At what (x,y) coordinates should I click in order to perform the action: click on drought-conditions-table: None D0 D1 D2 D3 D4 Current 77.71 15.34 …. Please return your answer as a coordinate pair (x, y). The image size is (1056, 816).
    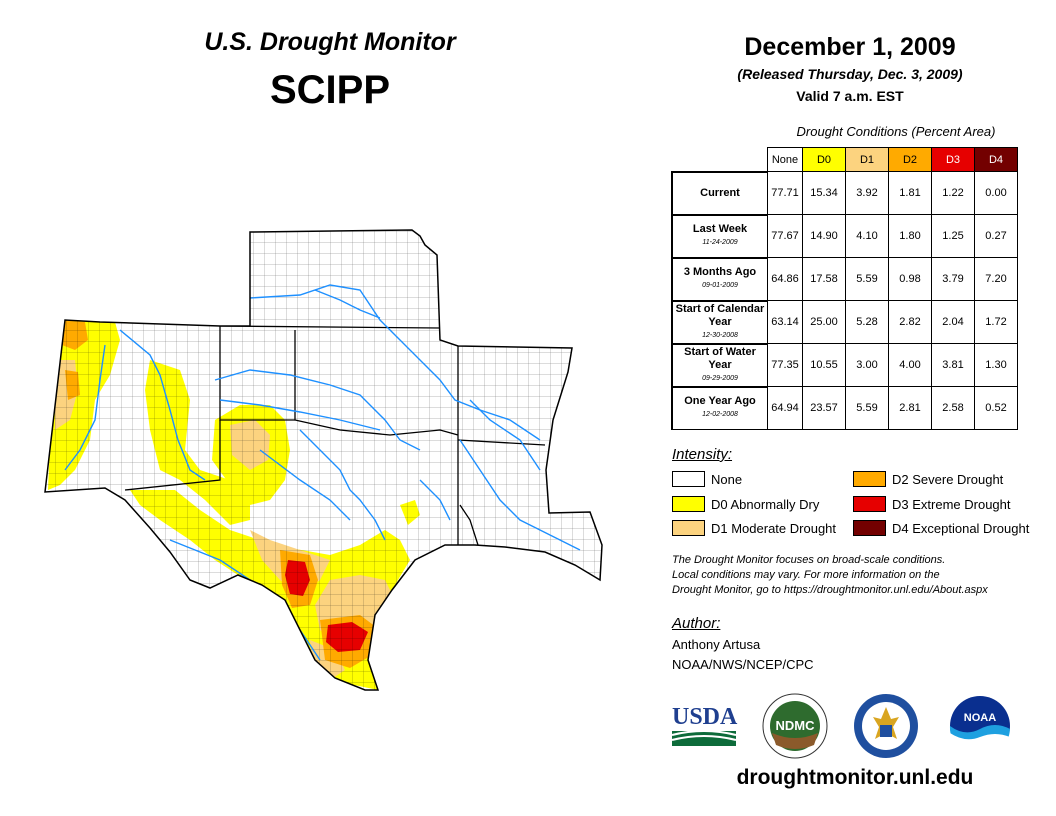
    Looking at the image, I should click on (844, 288).